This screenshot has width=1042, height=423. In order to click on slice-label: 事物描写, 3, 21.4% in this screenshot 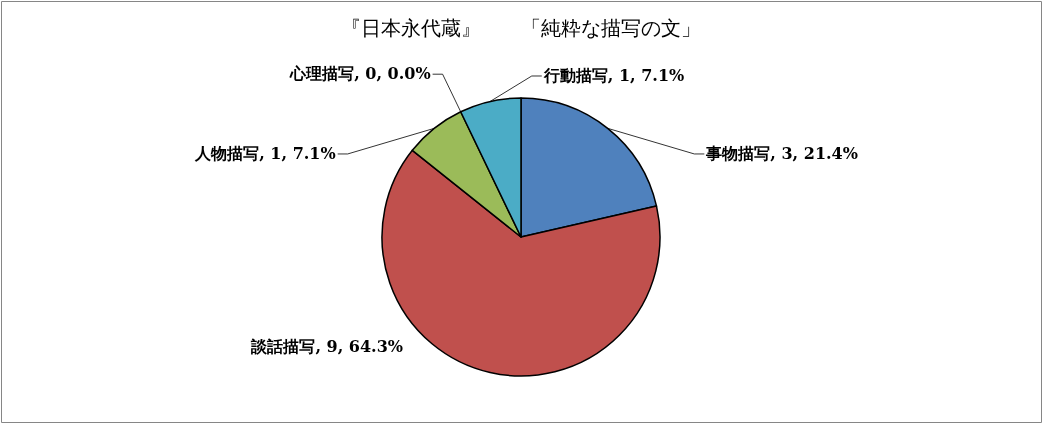, I will do `click(781, 153)`.